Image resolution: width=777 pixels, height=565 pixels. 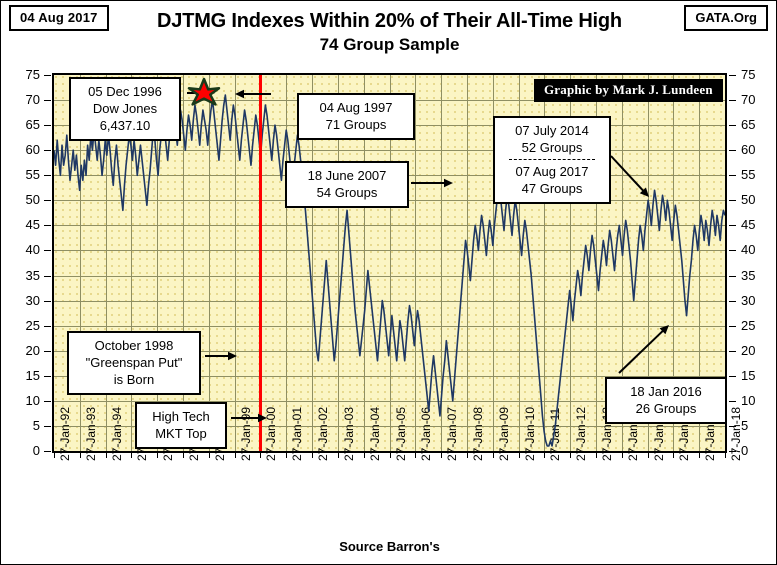 I want to click on y-axis-tick-label: 50, so click(x=32, y=200).